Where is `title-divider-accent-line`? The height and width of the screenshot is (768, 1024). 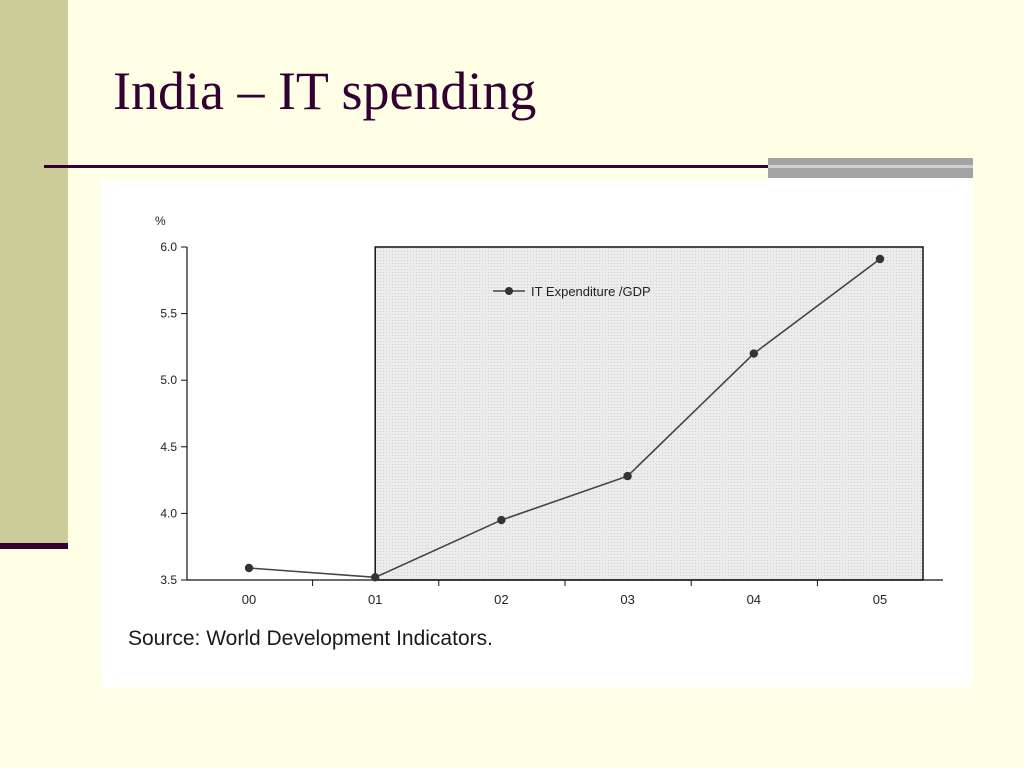
title-divider-accent-line is located at coordinates (870, 166).